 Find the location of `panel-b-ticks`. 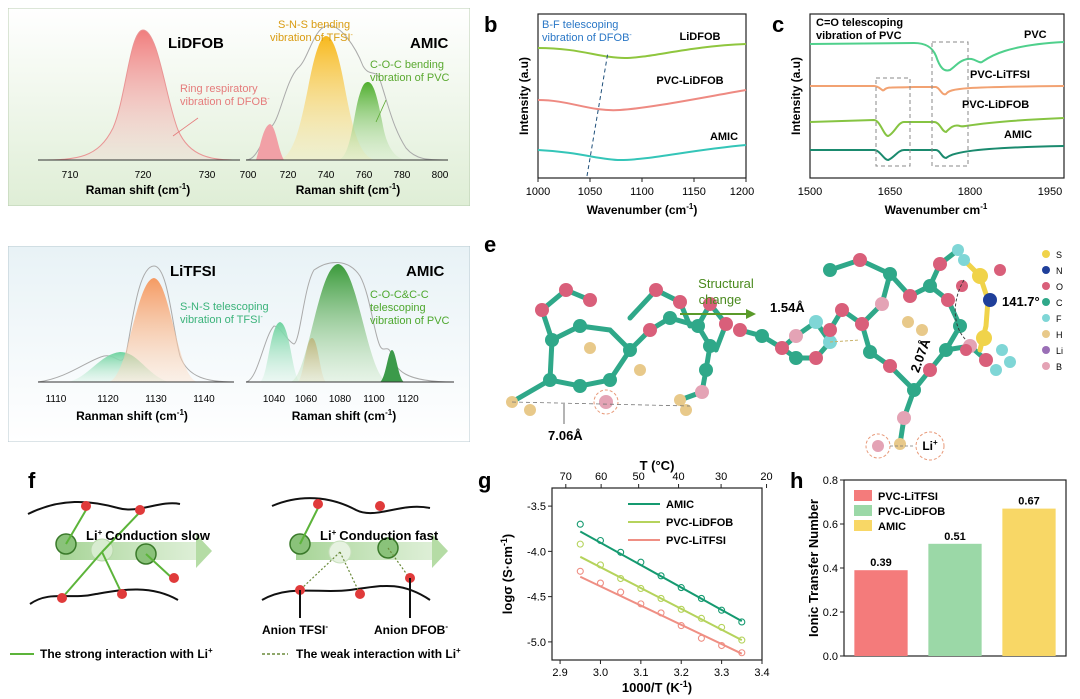

panel-b-ticks is located at coordinates (642, 180).